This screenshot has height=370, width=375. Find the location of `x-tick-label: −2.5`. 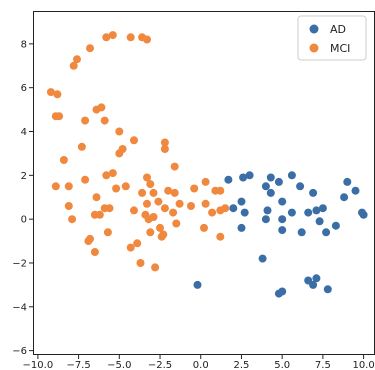

x-tick-label: −2.5 is located at coordinates (160, 365).